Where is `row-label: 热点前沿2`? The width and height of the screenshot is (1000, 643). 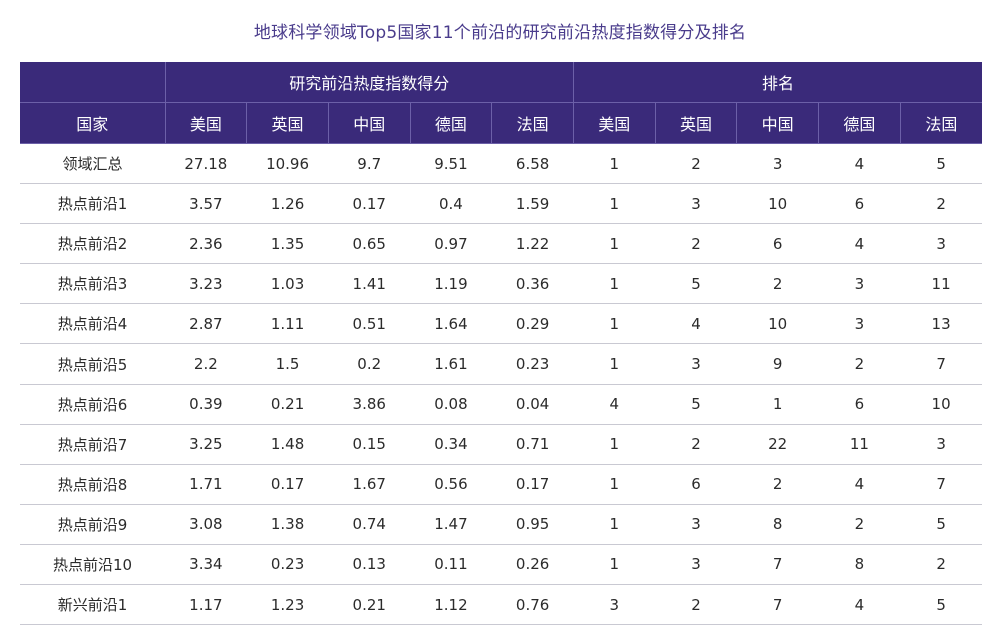
row-label: 热点前沿2 is located at coordinates (93, 244).